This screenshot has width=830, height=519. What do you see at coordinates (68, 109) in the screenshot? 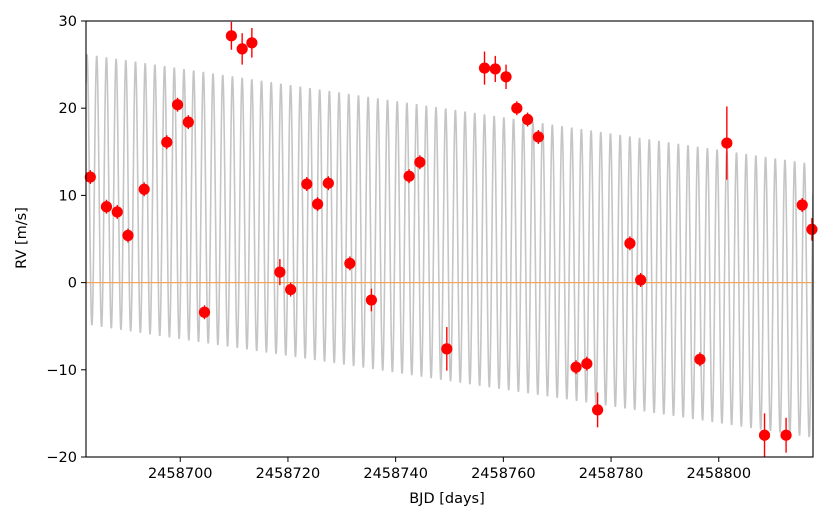
I see `y-tick-label: 20` at bounding box center [68, 109].